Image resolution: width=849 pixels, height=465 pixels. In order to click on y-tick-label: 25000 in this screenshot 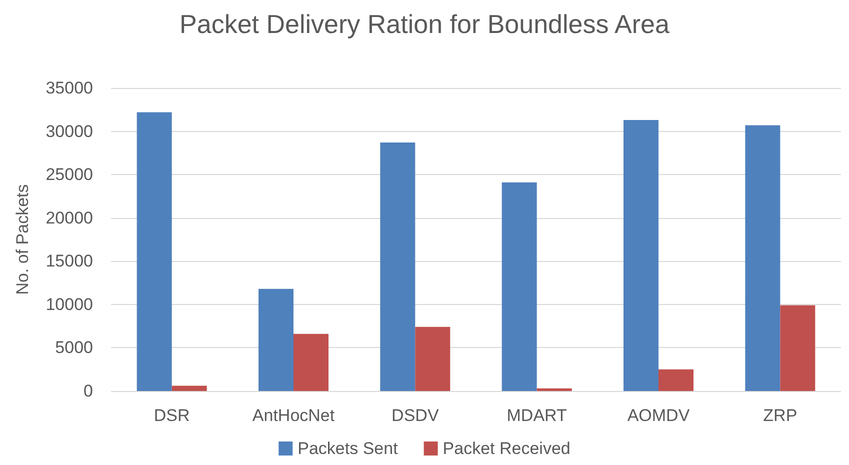, I will do `click(69, 174)`.